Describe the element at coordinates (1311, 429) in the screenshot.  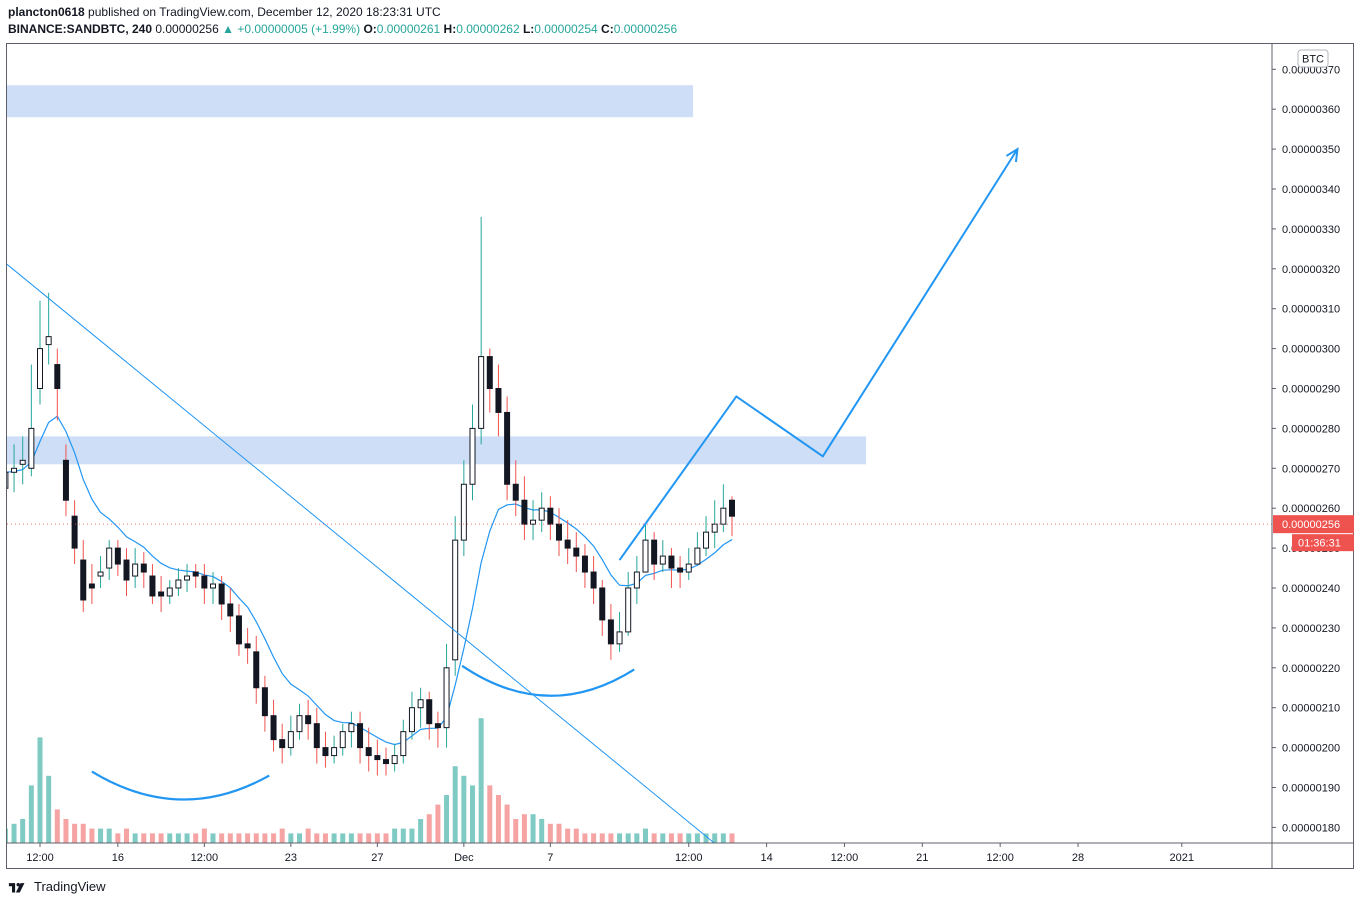
I see `price-tick-label: 0.00000280` at that location.